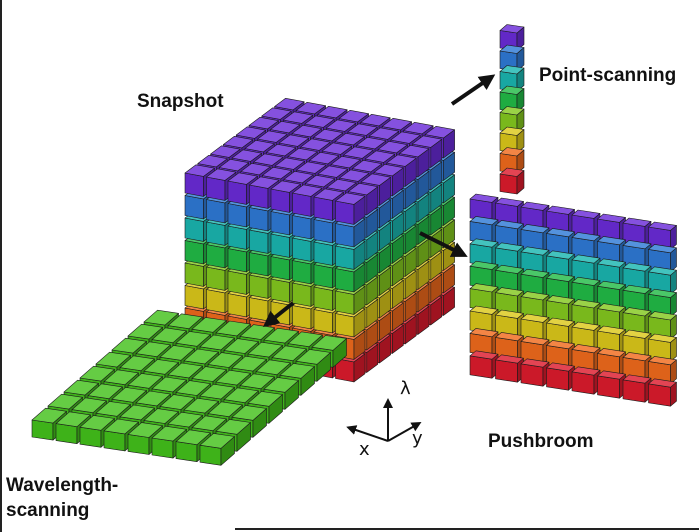  Describe the element at coordinates (48, 510) in the screenshot. I see `wavelength-scanning-label-line2: scanning` at that location.